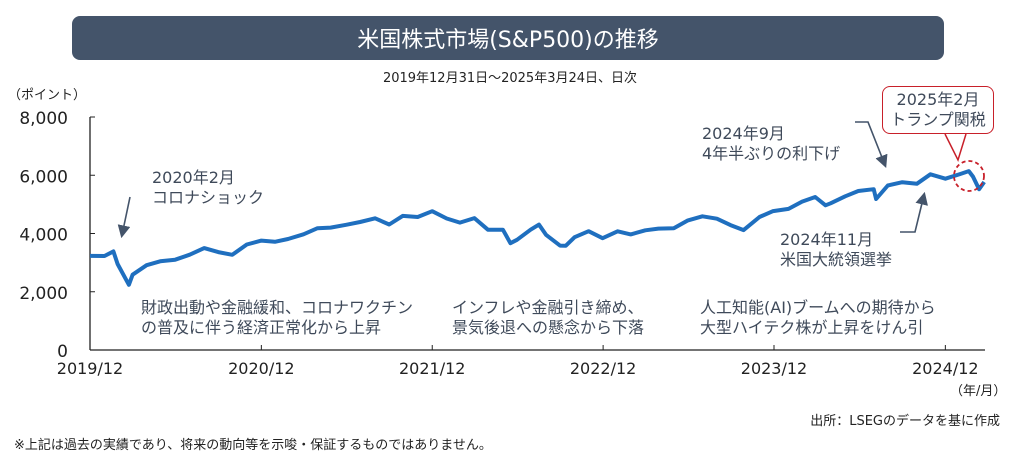 Image resolution: width=1020 pixels, height=476 pixels. Describe the element at coordinates (914, 212) in the screenshot. I see `arrow-election` at that location.